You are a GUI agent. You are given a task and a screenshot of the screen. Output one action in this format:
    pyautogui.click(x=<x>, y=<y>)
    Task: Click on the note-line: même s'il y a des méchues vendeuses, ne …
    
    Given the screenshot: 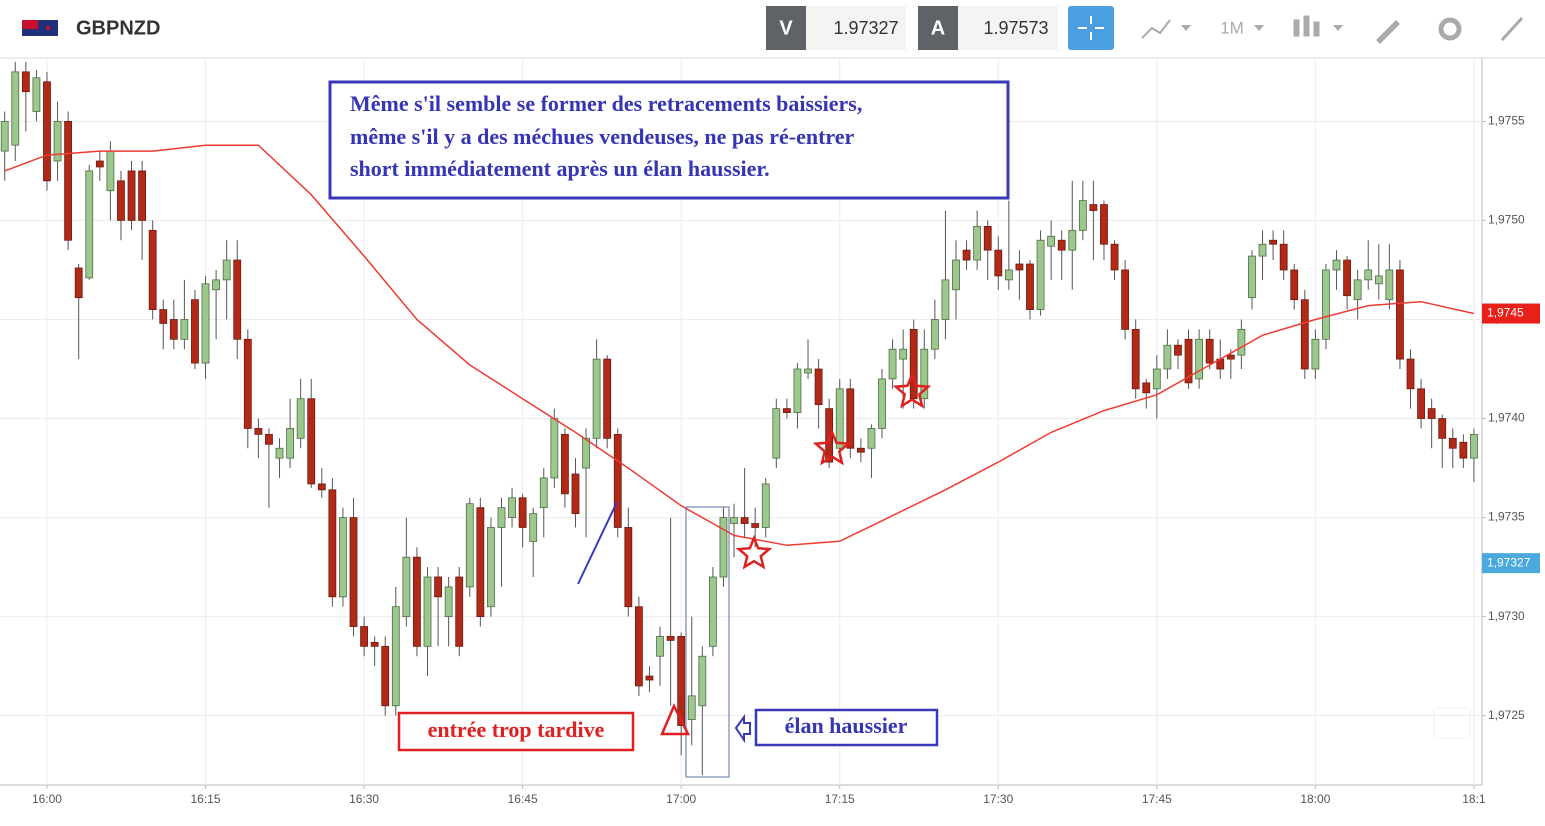 What is the action you would take?
    pyautogui.click(x=602, y=136)
    